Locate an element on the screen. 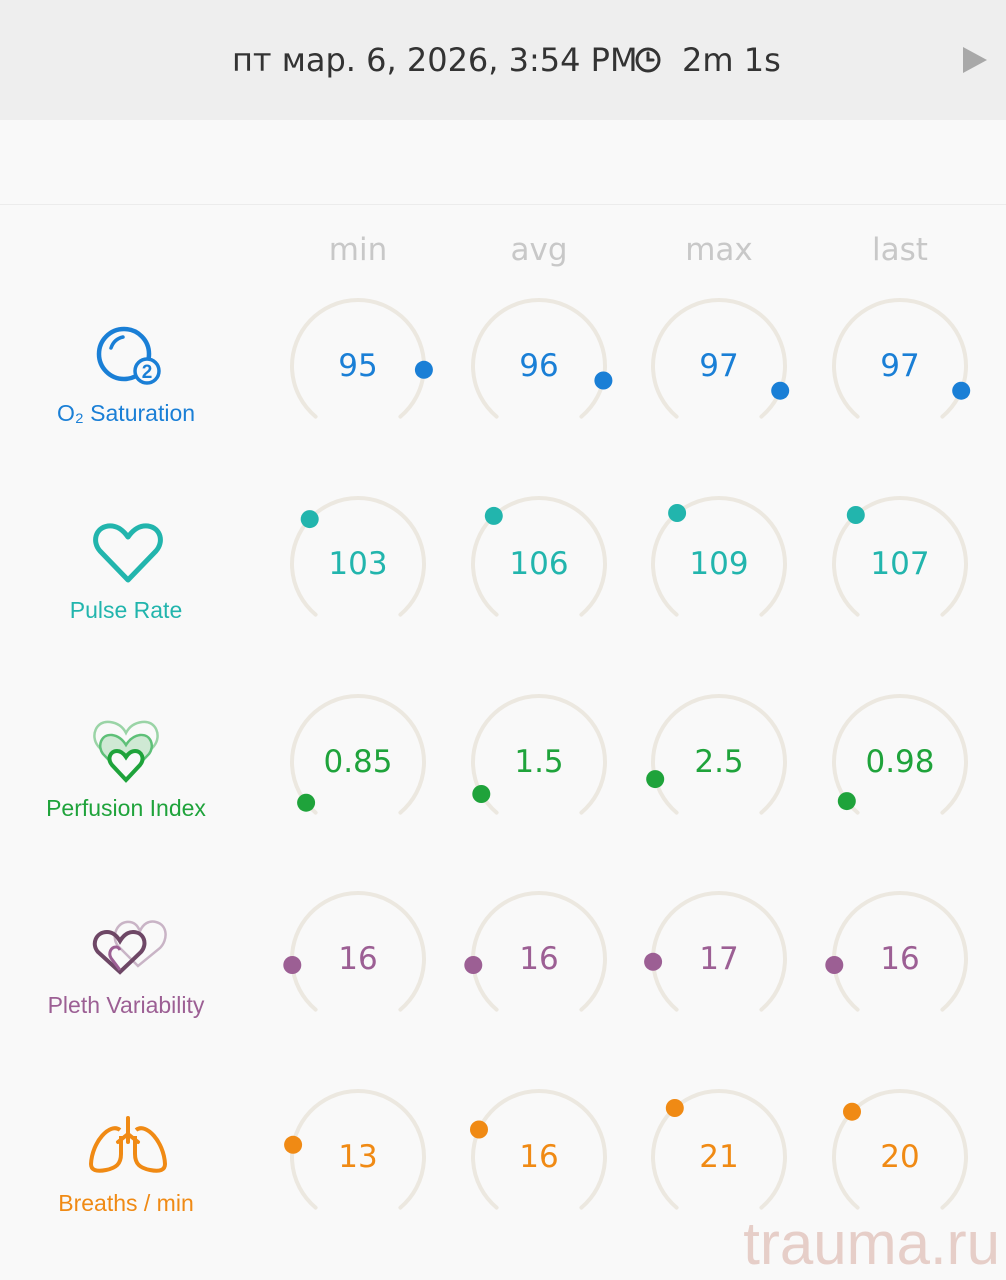 Image resolution: width=1006 pixels, height=1280 pixels. column-header-max: max is located at coordinates (719, 250).